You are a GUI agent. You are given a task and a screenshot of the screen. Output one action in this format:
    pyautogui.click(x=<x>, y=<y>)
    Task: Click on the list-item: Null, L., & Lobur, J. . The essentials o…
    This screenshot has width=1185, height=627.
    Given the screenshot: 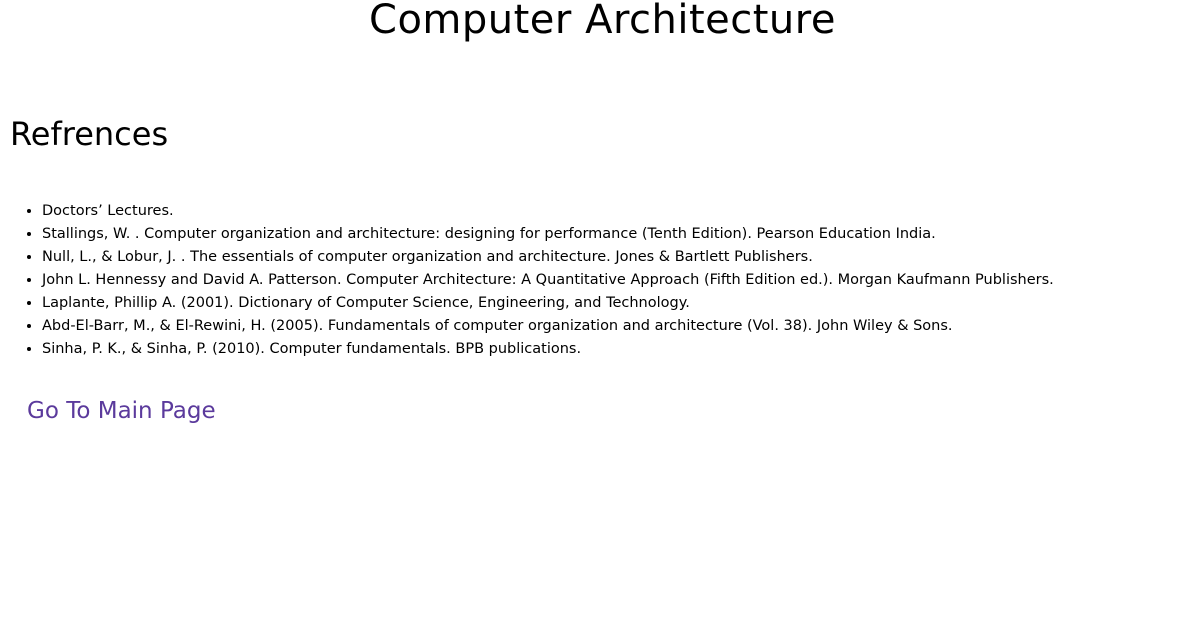 What is the action you would take?
    pyautogui.click(x=607, y=257)
    